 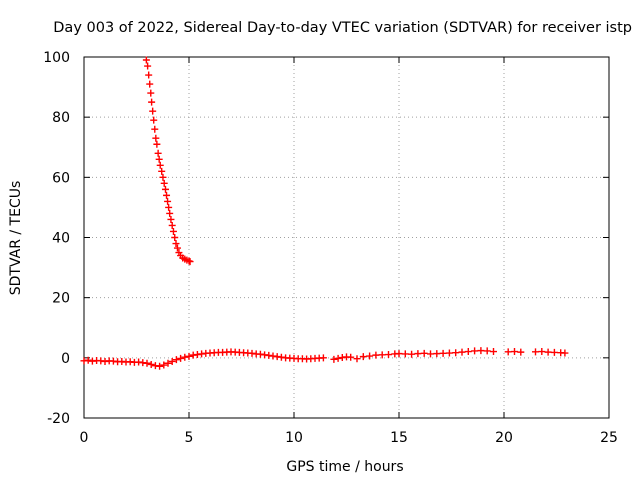 What do you see at coordinates (65, 359) in the screenshot?
I see `y-tick-label: 0` at bounding box center [65, 359].